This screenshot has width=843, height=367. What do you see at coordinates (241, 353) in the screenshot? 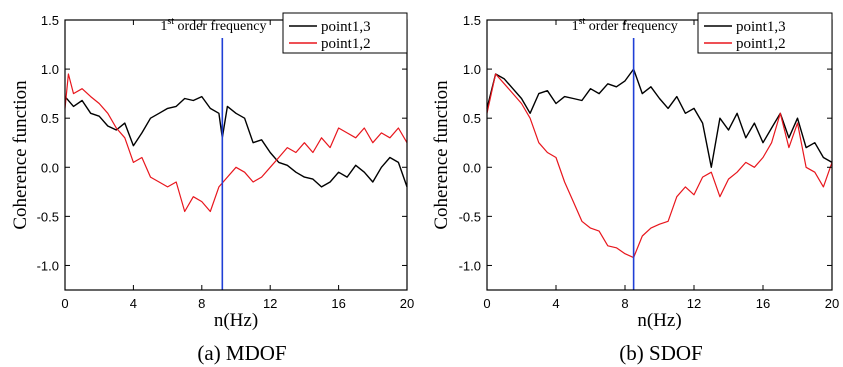
I see `panel-caption: (a) MDOF` at bounding box center [241, 353].